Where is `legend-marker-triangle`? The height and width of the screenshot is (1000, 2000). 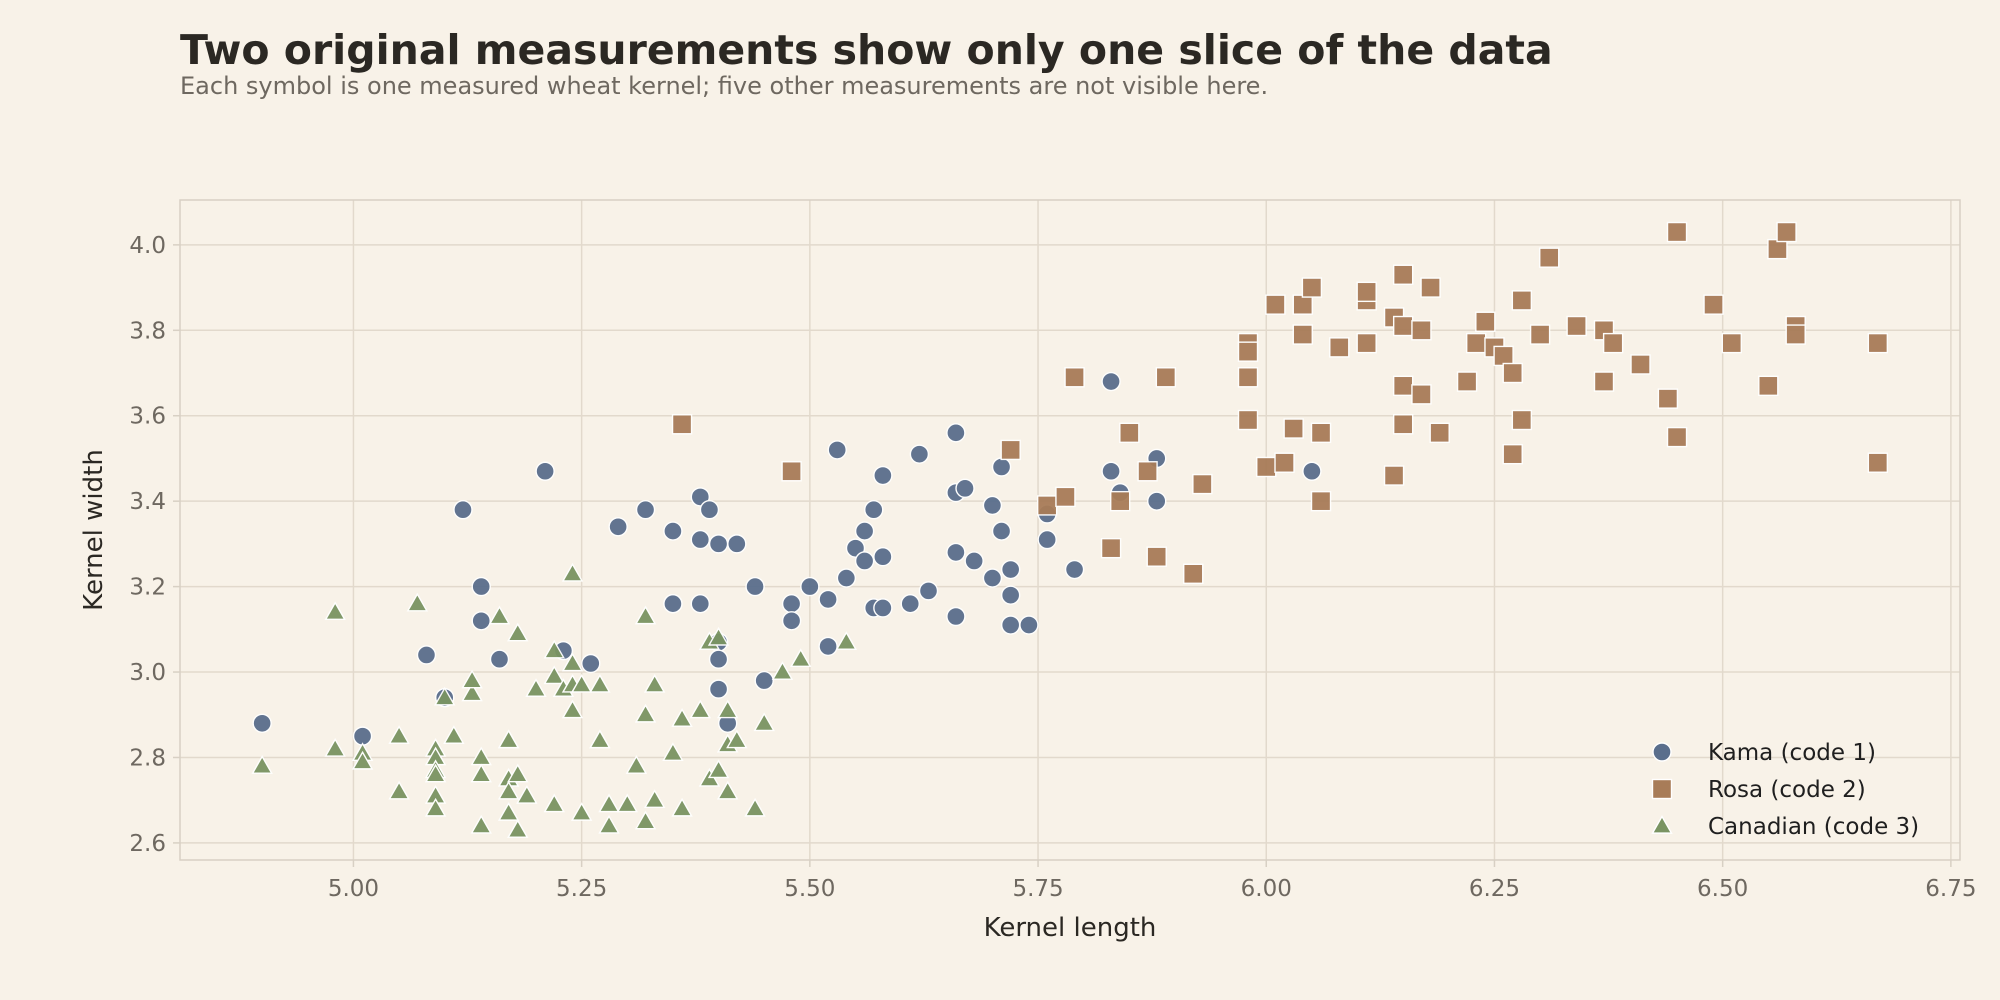 legend-marker-triangle is located at coordinates (1662, 824).